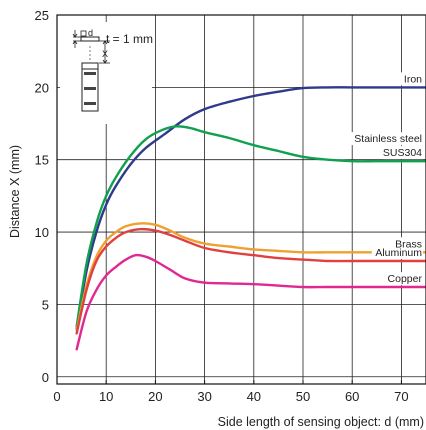 The width and height of the screenshot is (426, 430). Describe the element at coordinates (254, 396) in the screenshot. I see `x-tick-label-40: 40` at that location.